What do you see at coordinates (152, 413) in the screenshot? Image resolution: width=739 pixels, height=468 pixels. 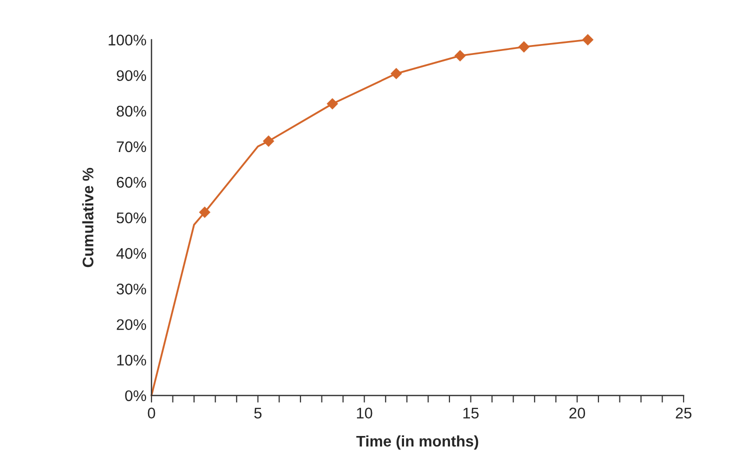 I see `x-tick-label: 0` at bounding box center [152, 413].